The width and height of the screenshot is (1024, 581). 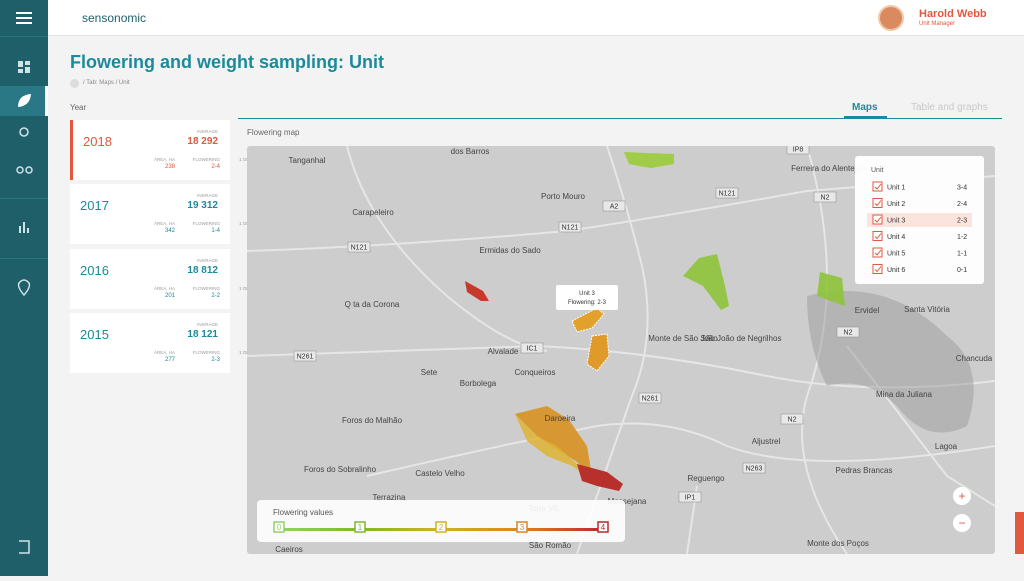 What do you see at coordinates (838, 543) in the screenshot?
I see `place-label: Monte dos Poços` at bounding box center [838, 543].